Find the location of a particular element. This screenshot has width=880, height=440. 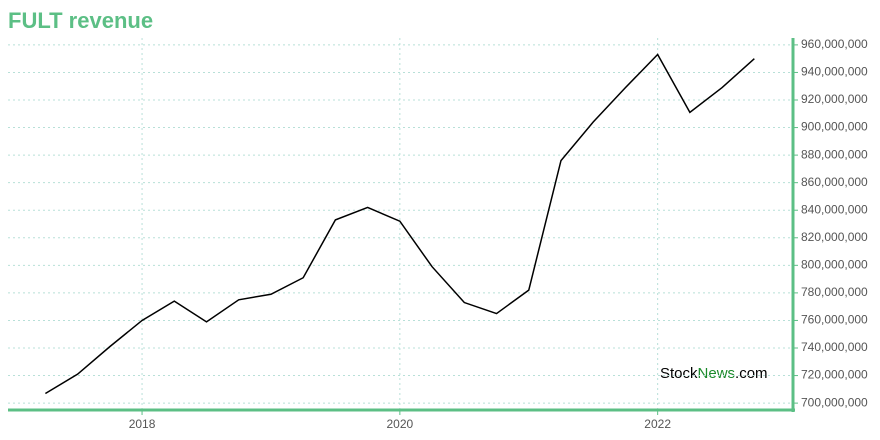

y-tick-label: 940,000,000 is located at coordinates (834, 72).